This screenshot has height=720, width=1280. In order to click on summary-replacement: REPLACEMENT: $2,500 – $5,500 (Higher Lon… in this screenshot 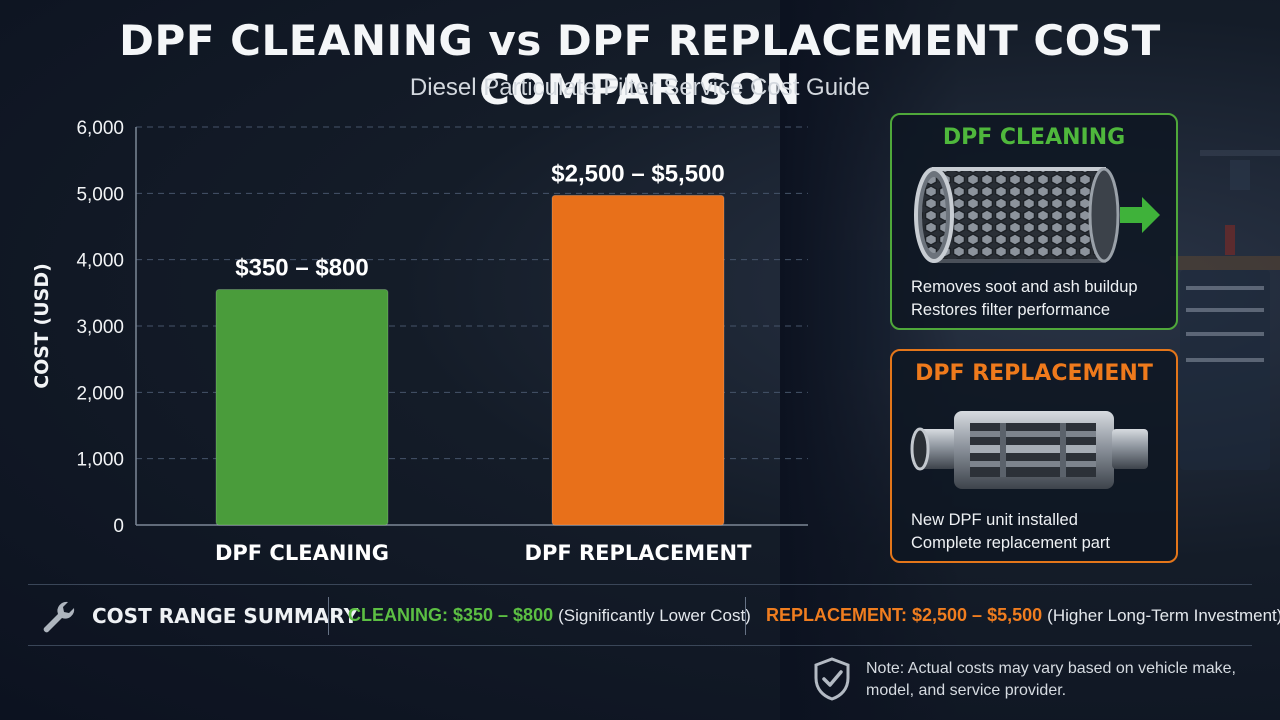, I will do `click(1023, 615)`.